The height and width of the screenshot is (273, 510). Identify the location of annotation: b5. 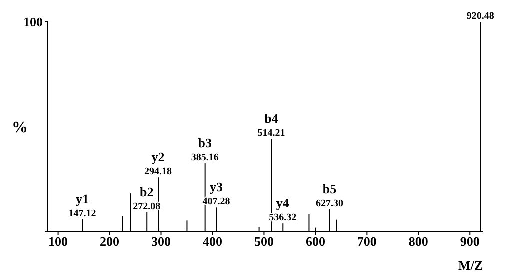
(330, 189).